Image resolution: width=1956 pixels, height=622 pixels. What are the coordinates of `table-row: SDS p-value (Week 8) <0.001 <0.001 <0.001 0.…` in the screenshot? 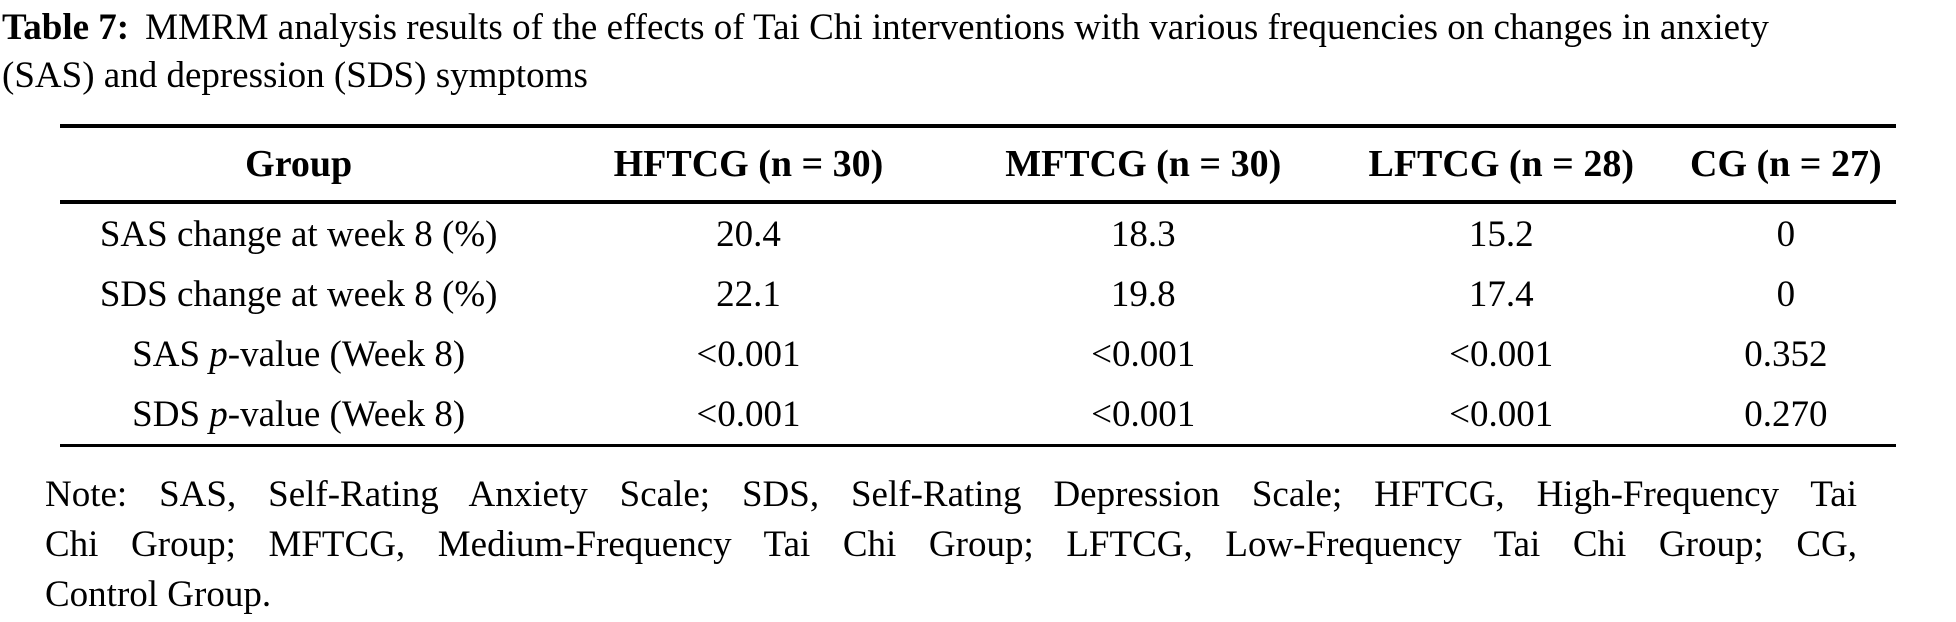 It's located at (978, 415).